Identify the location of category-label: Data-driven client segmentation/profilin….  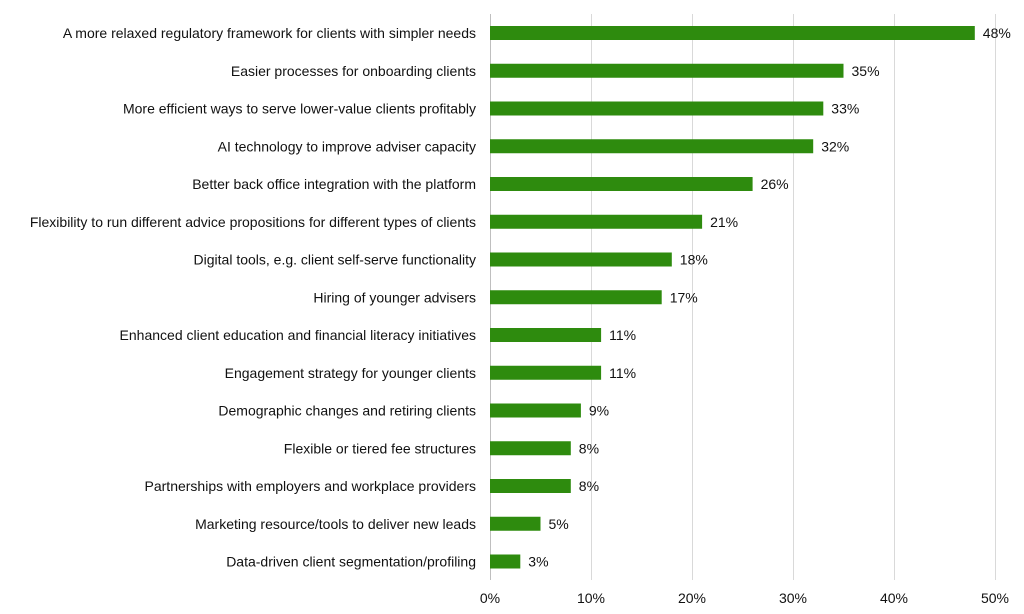
(351, 562).